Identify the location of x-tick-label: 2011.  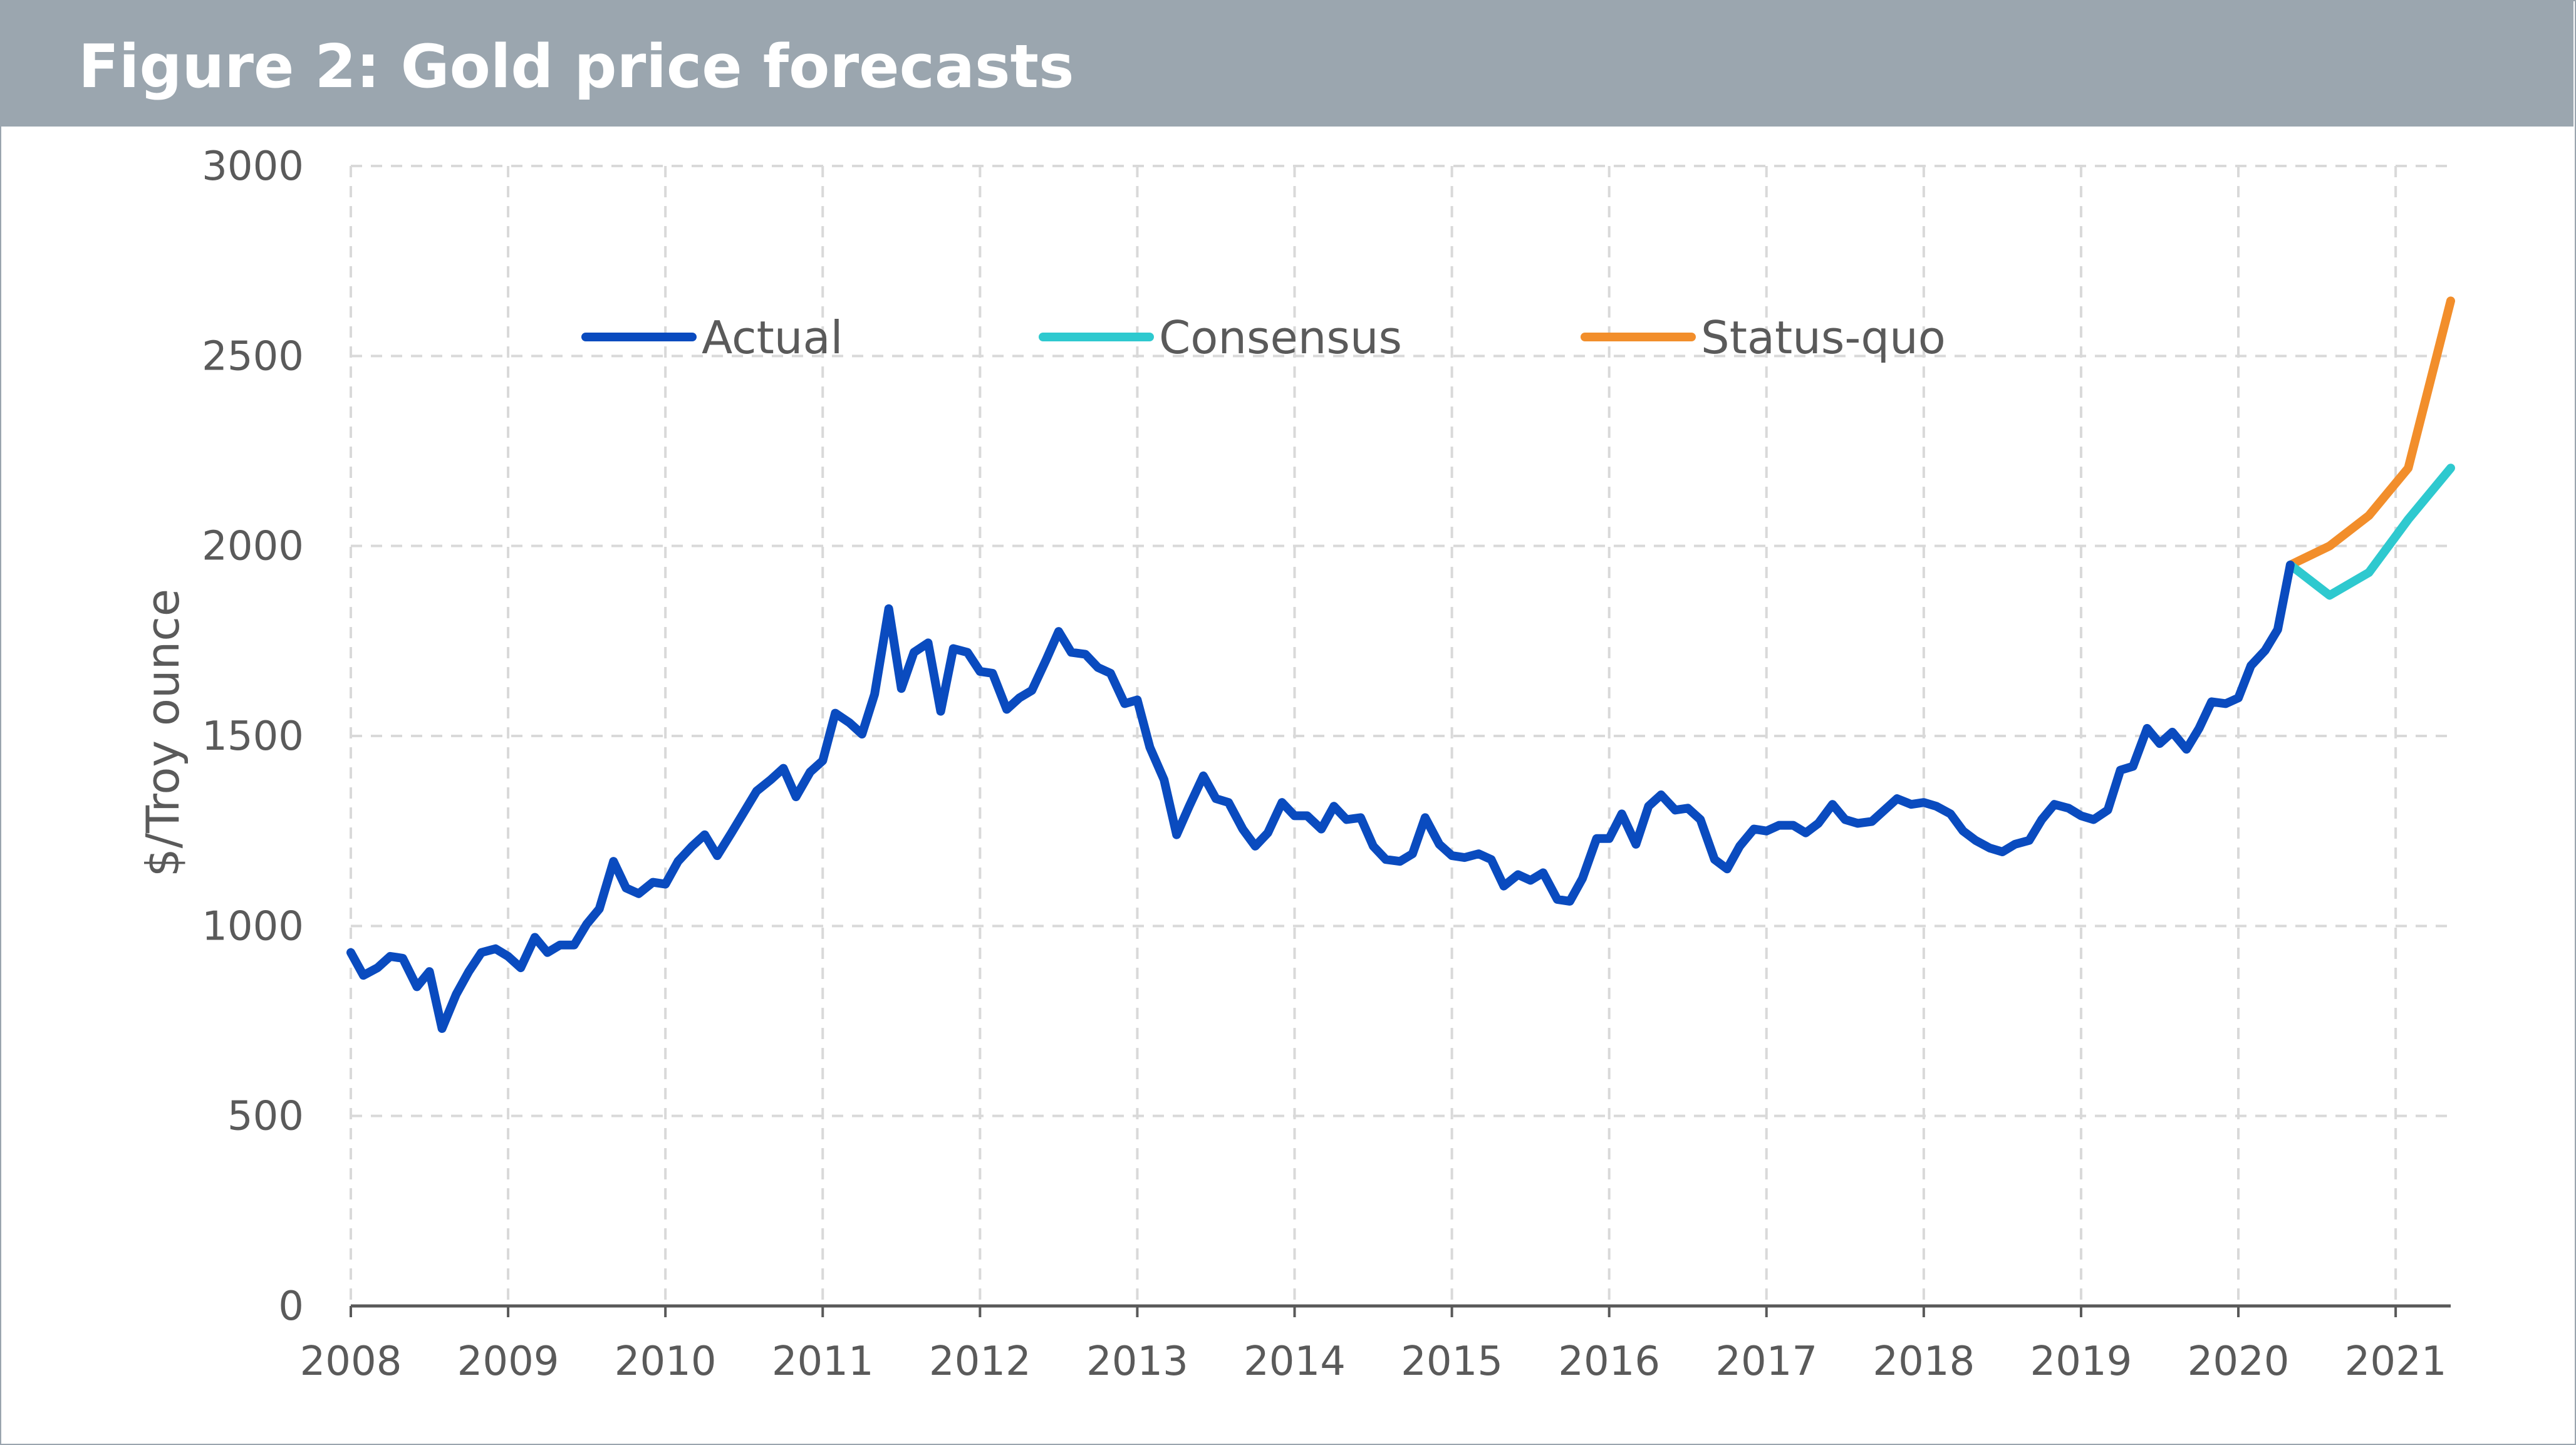
(823, 1362).